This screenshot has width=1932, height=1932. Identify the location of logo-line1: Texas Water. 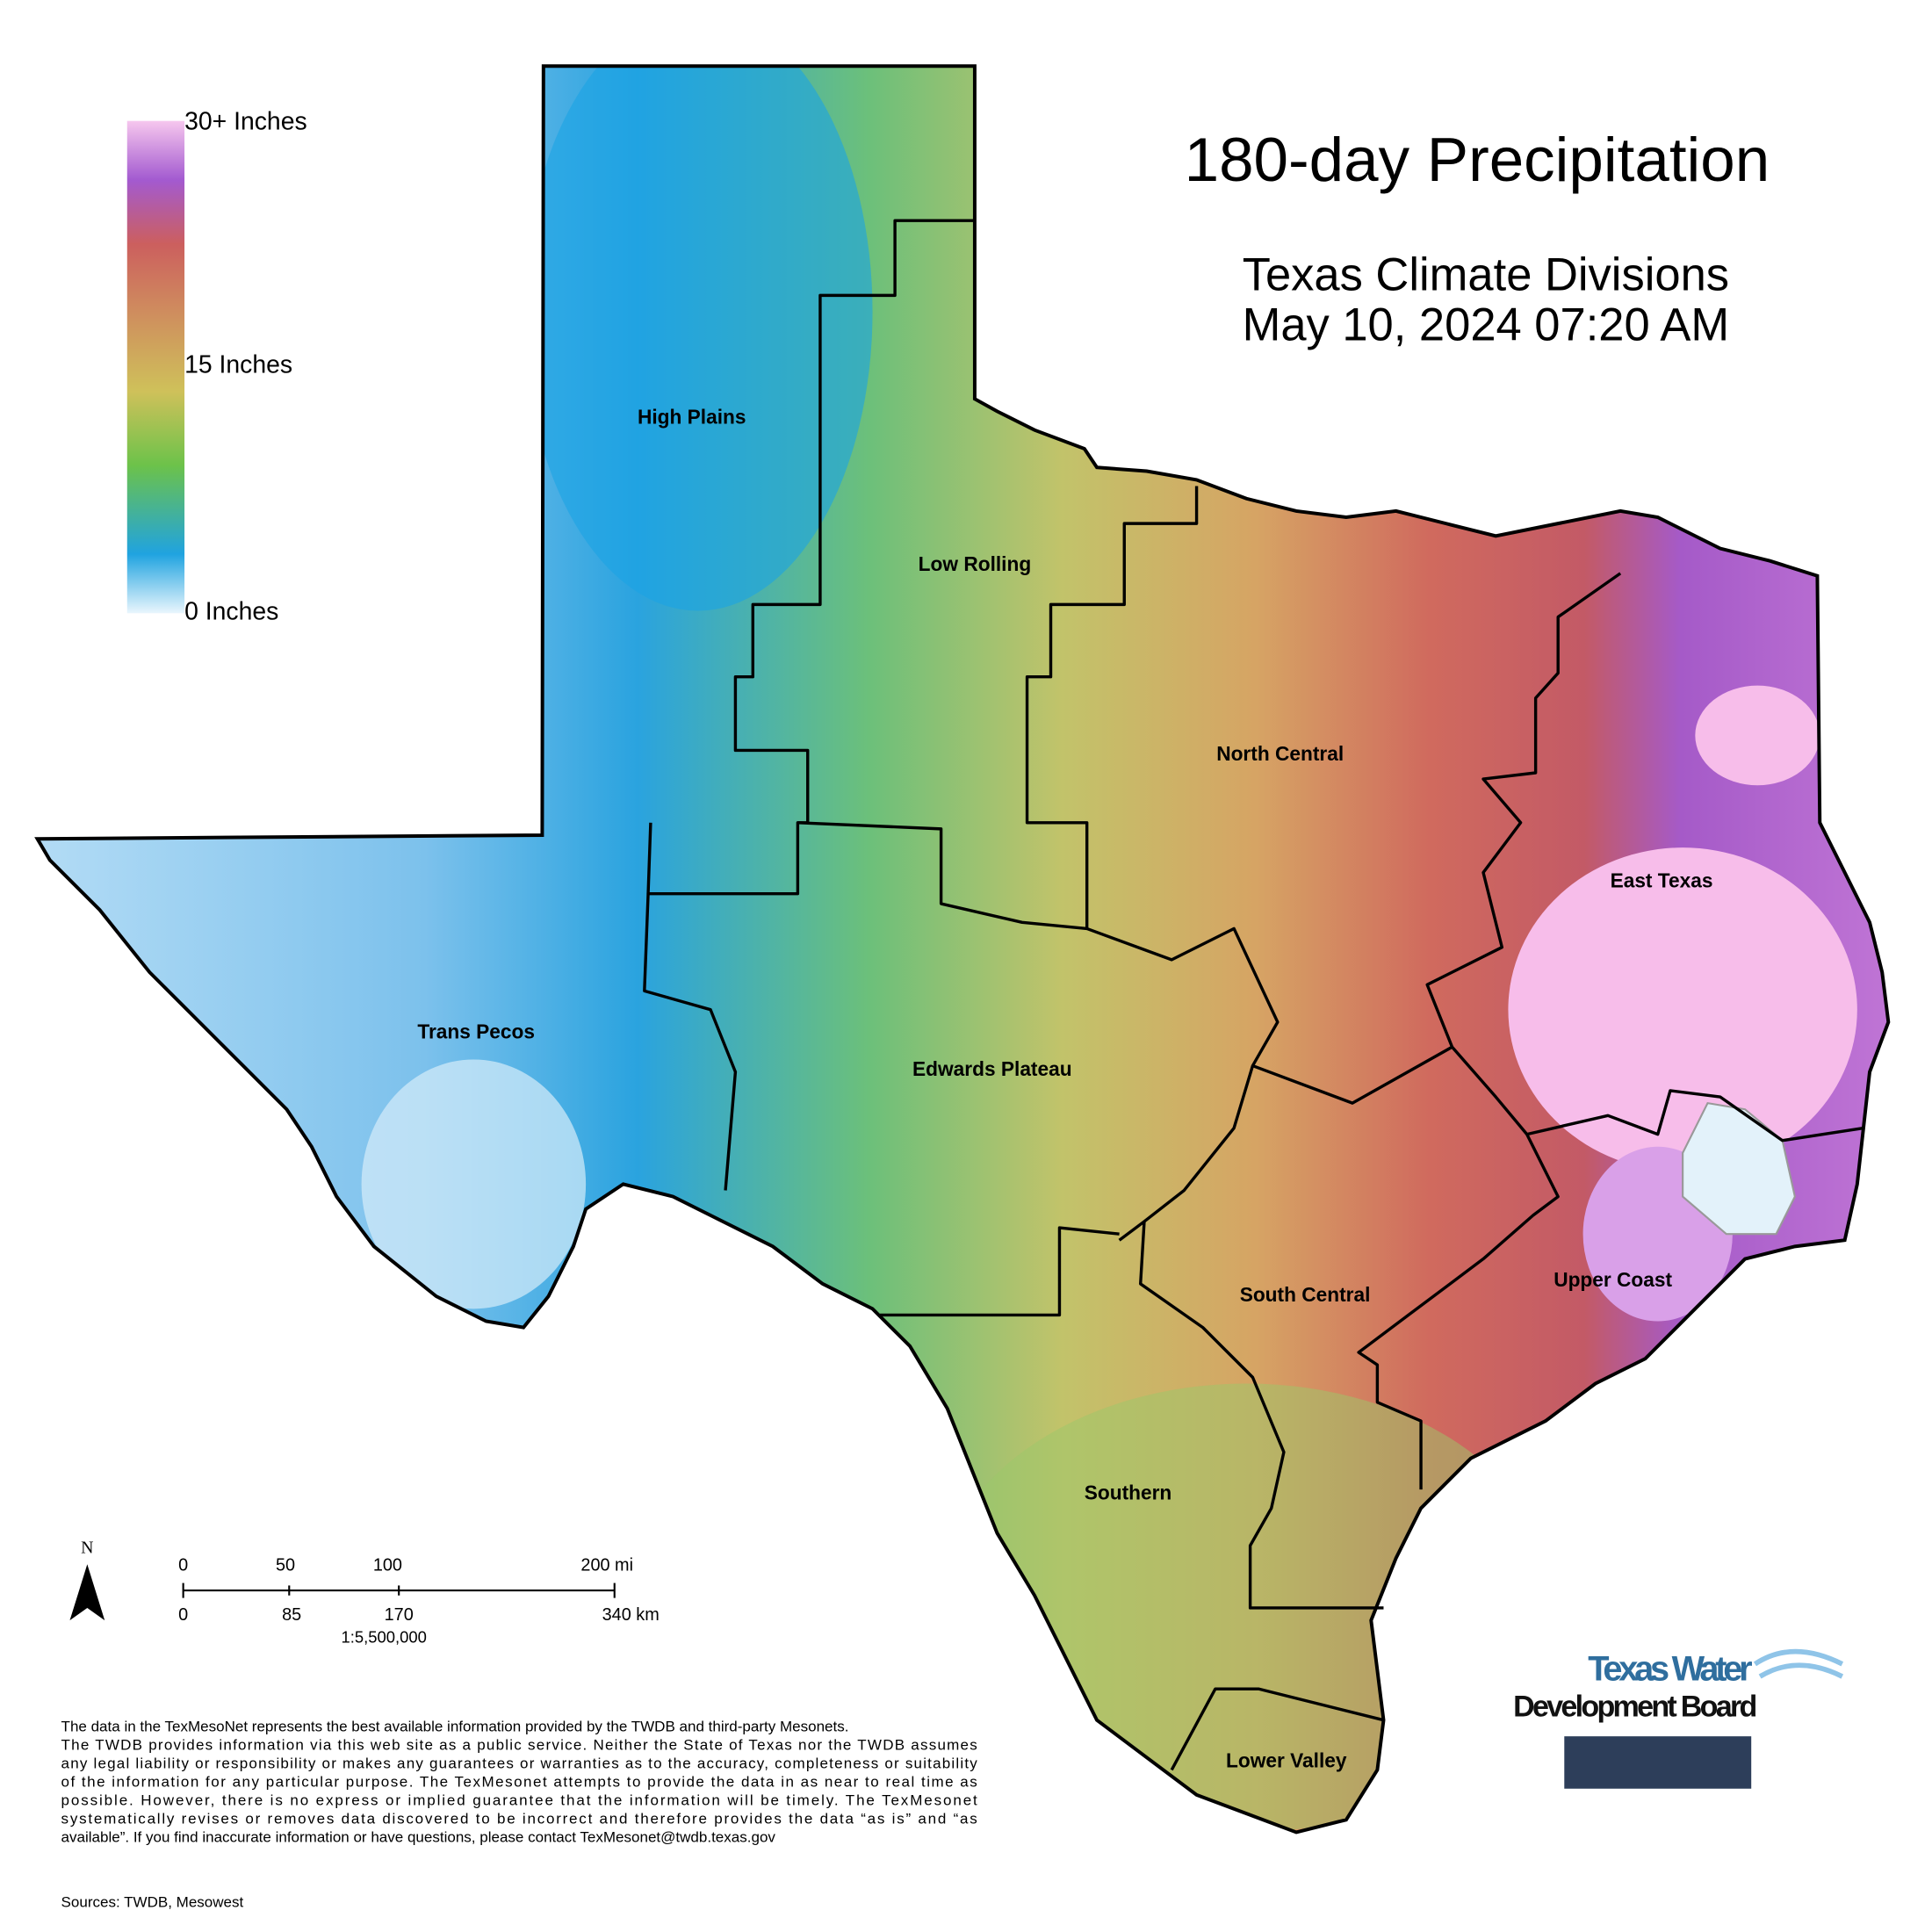
(1670, 1669).